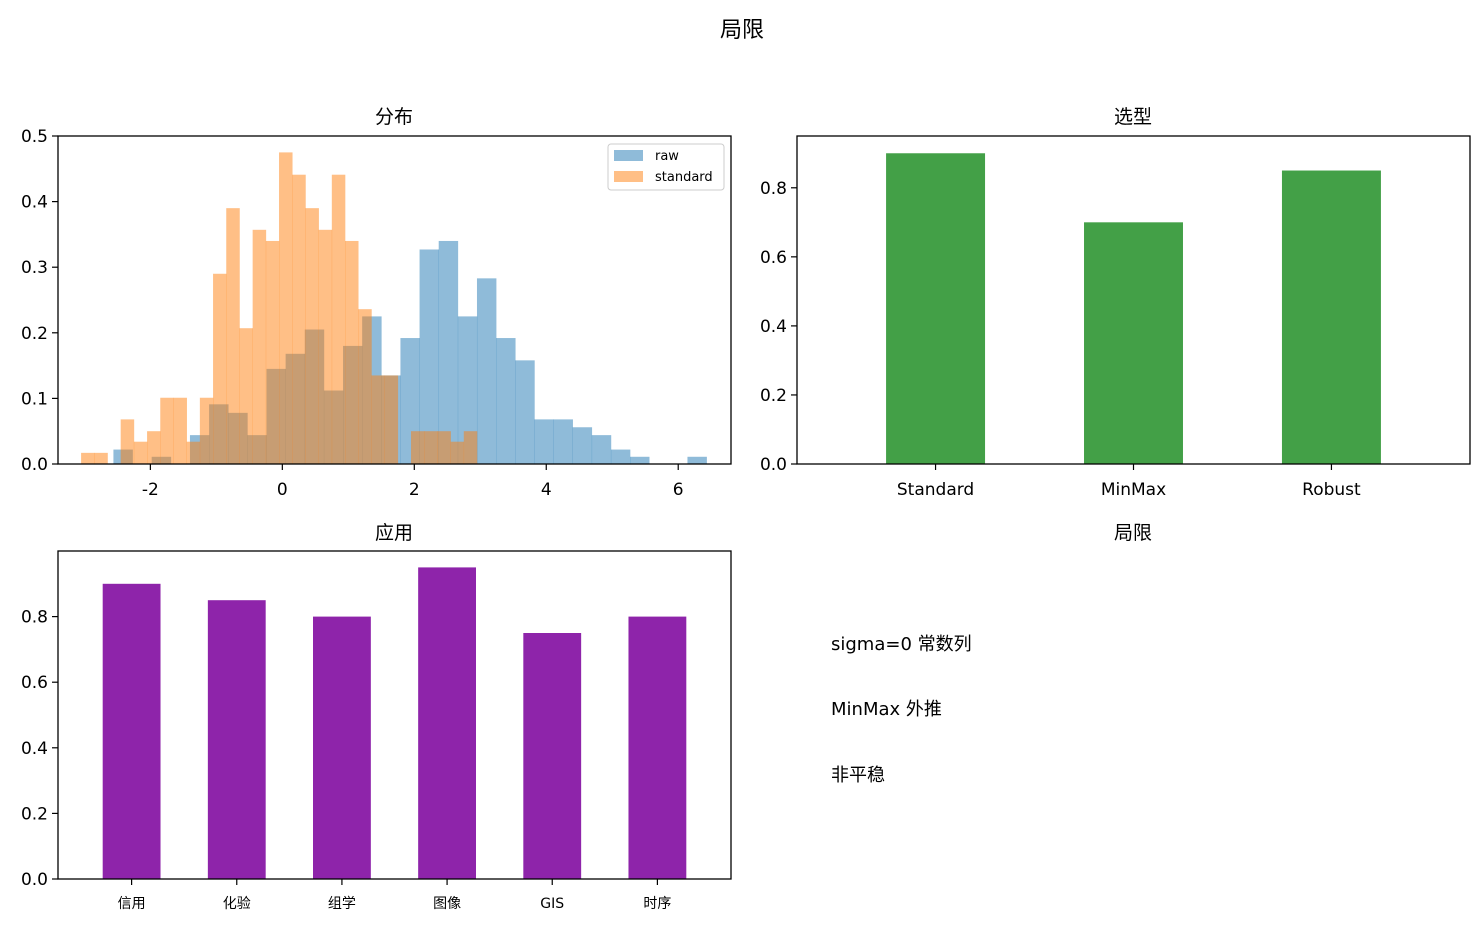 This screenshot has height=925, width=1484. What do you see at coordinates (447, 904) in the screenshot?
I see `x-tick-label-3: 图像` at bounding box center [447, 904].